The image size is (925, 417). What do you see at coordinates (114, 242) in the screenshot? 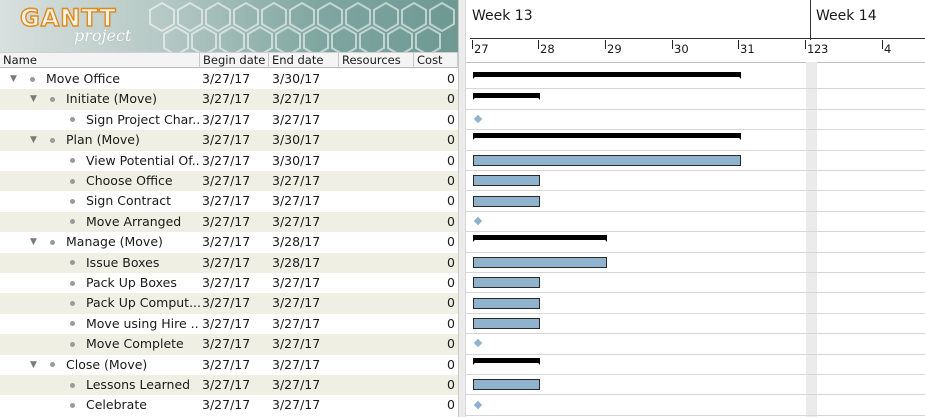
I see `task-name: Manage (Move)` at bounding box center [114, 242].